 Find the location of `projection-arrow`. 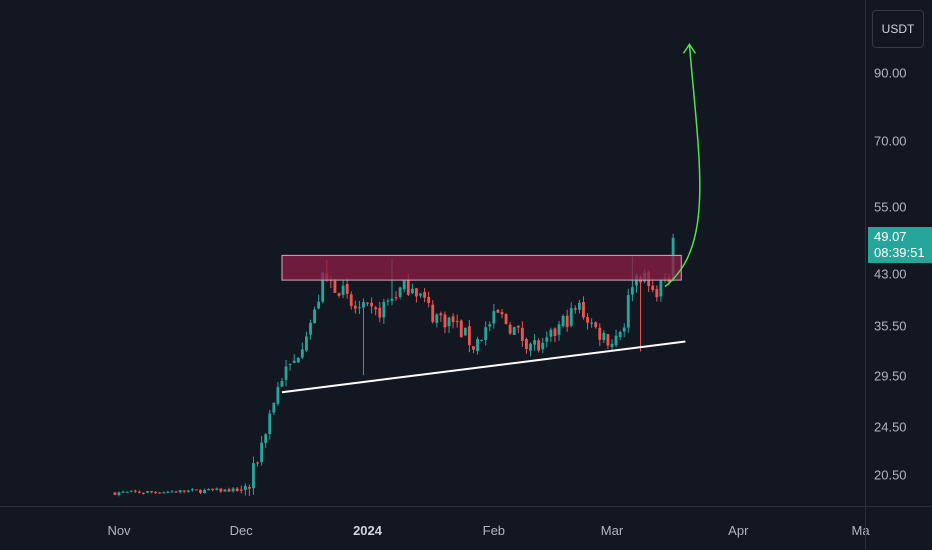

projection-arrow is located at coordinates (682, 166).